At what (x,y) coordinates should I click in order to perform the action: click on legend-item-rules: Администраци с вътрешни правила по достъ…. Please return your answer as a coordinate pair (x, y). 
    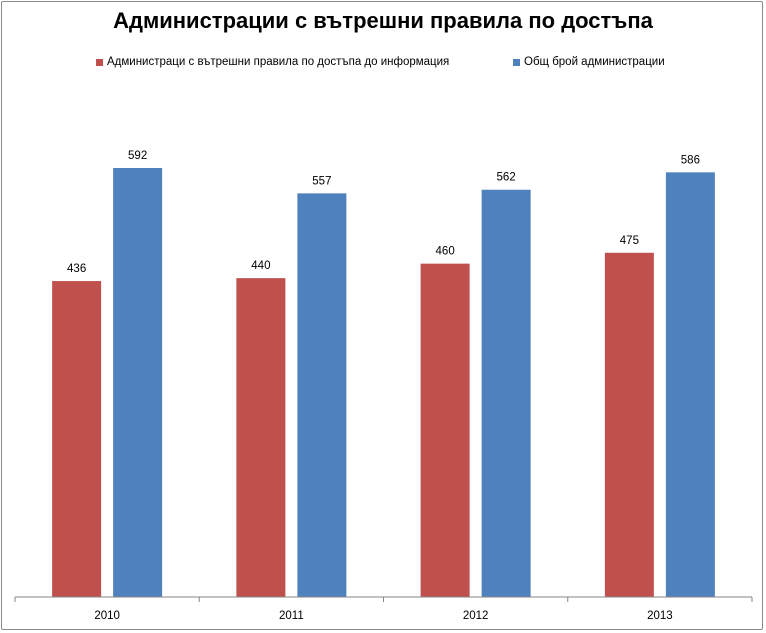
    Looking at the image, I should click on (272, 62).